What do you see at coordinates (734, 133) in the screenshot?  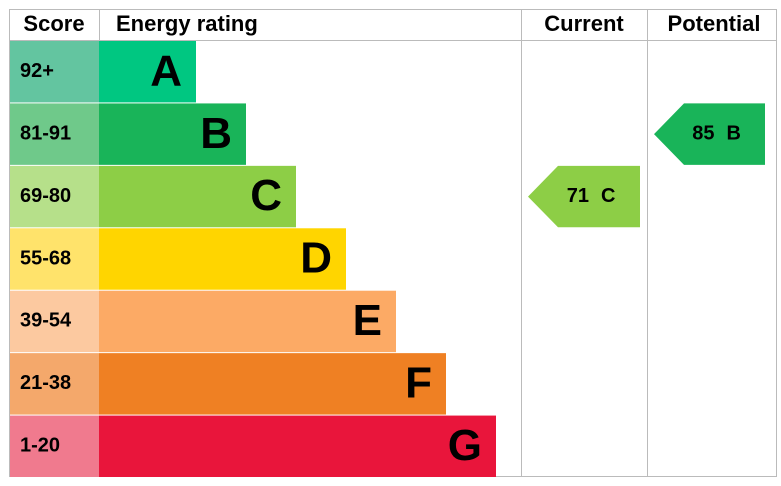 I see `potential-rating: B` at bounding box center [734, 133].